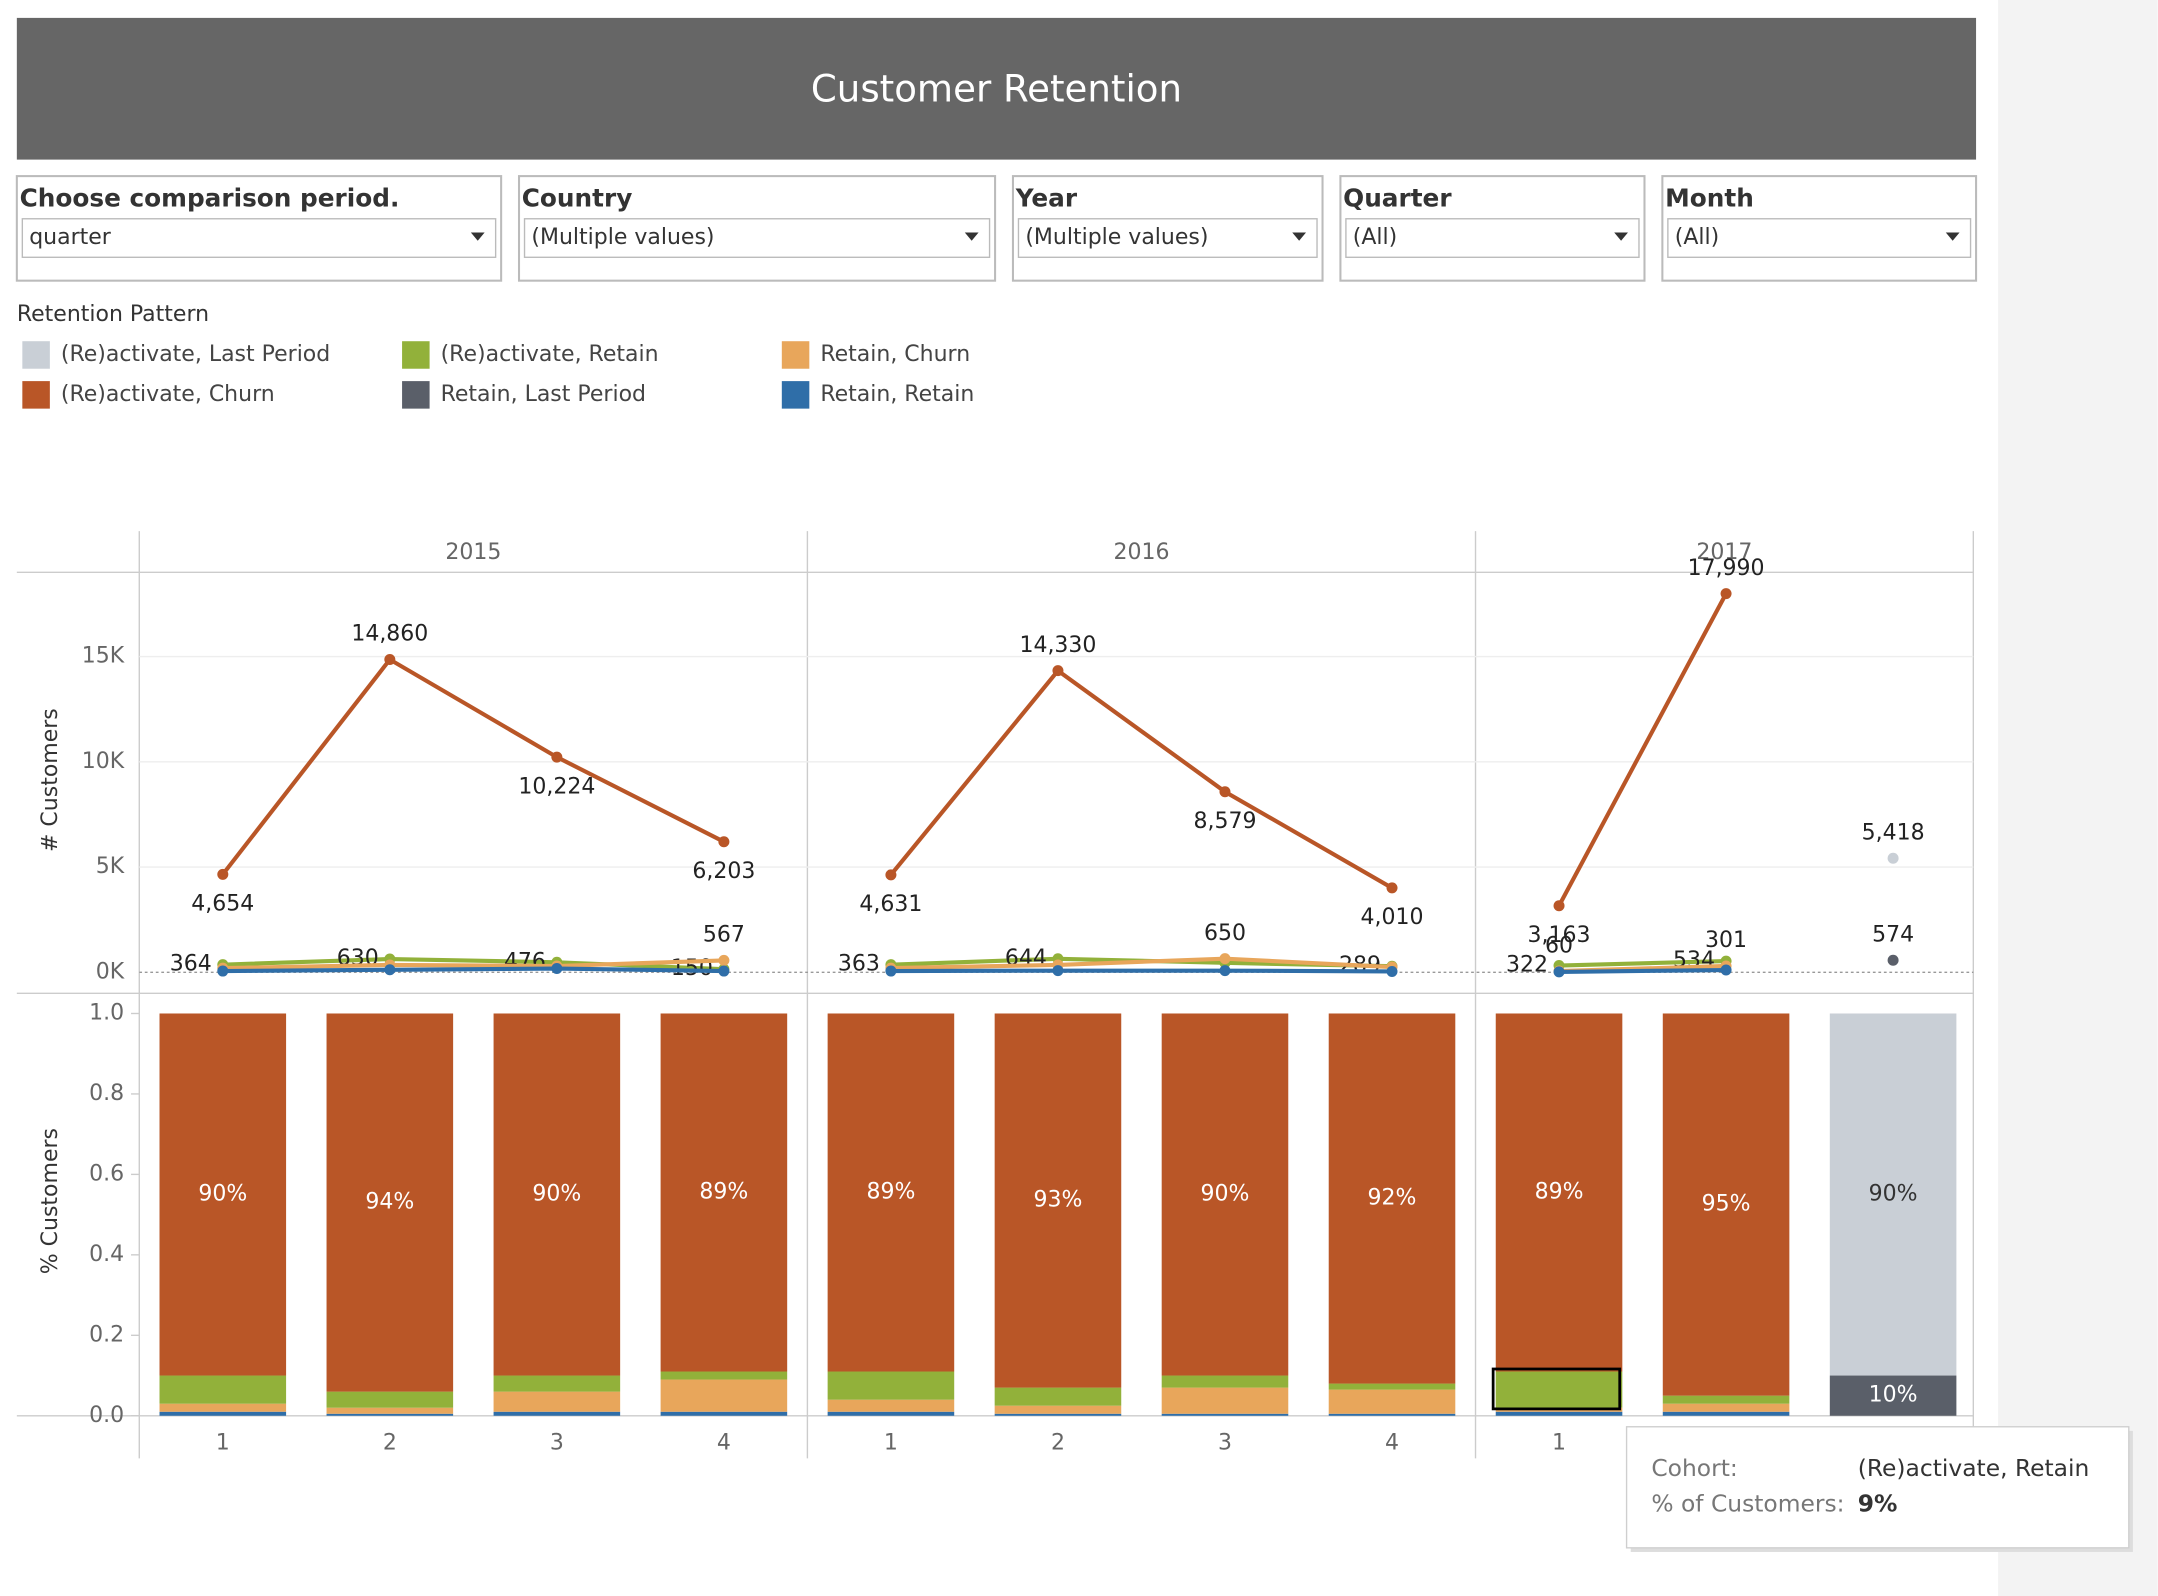 This screenshot has height=1596, width=2158. What do you see at coordinates (556, 786) in the screenshot?
I see `data-label: 10,224` at bounding box center [556, 786].